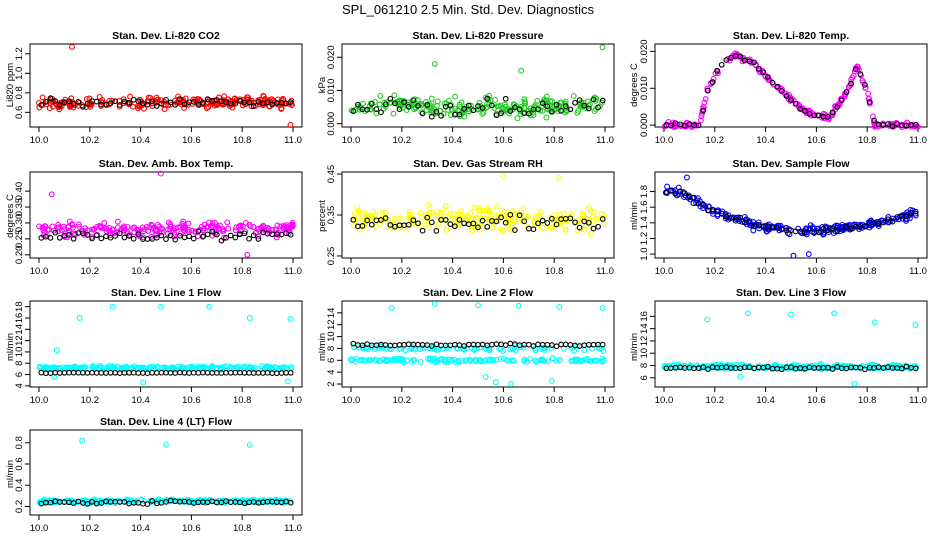 The width and height of the screenshot is (936, 540). What do you see at coordinates (644, 377) in the screenshot?
I see `y-tick-label: 6` at bounding box center [644, 377].